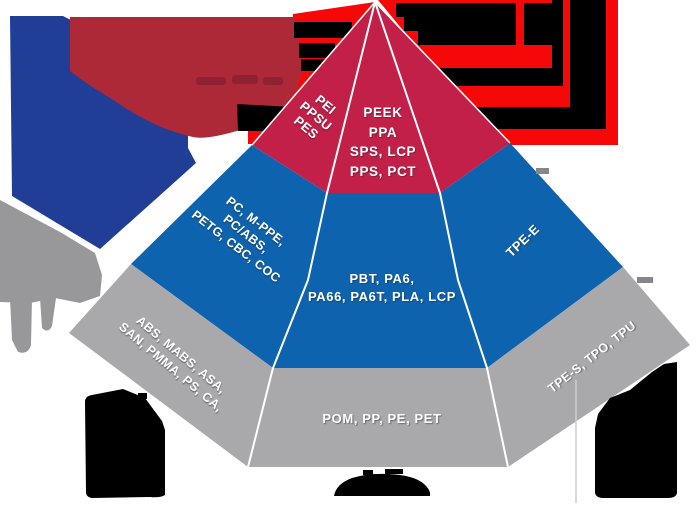  I want to click on black-blob-bottom-center, so click(382, 482).